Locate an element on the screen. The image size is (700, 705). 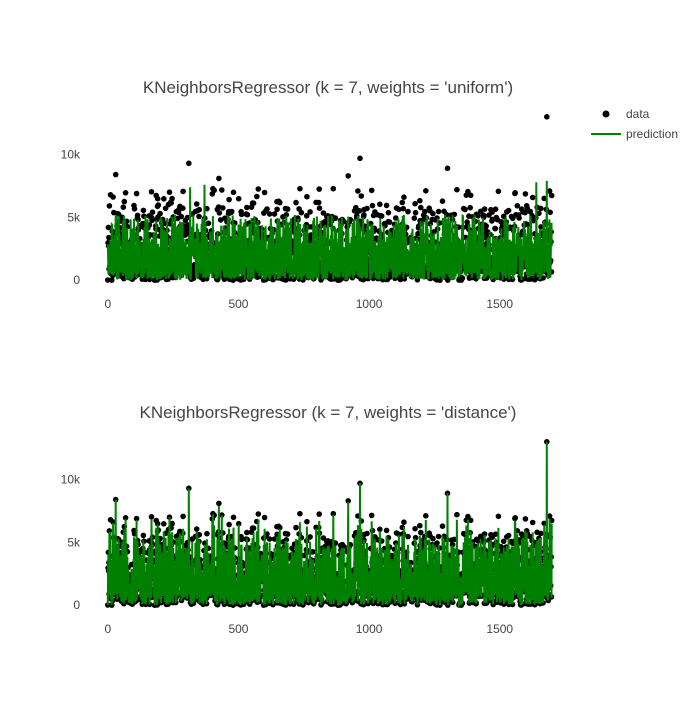
prediction-line is located at coordinates (329, 230).